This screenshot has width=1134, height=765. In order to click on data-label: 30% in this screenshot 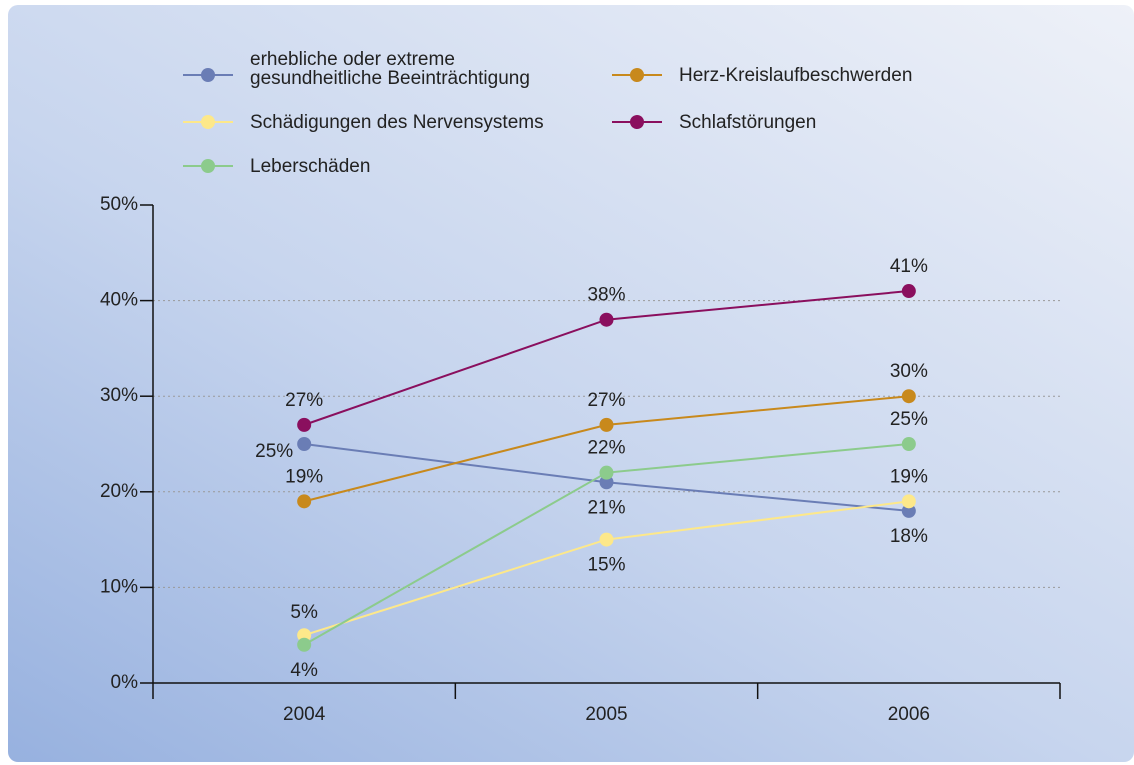, I will do `click(909, 371)`.